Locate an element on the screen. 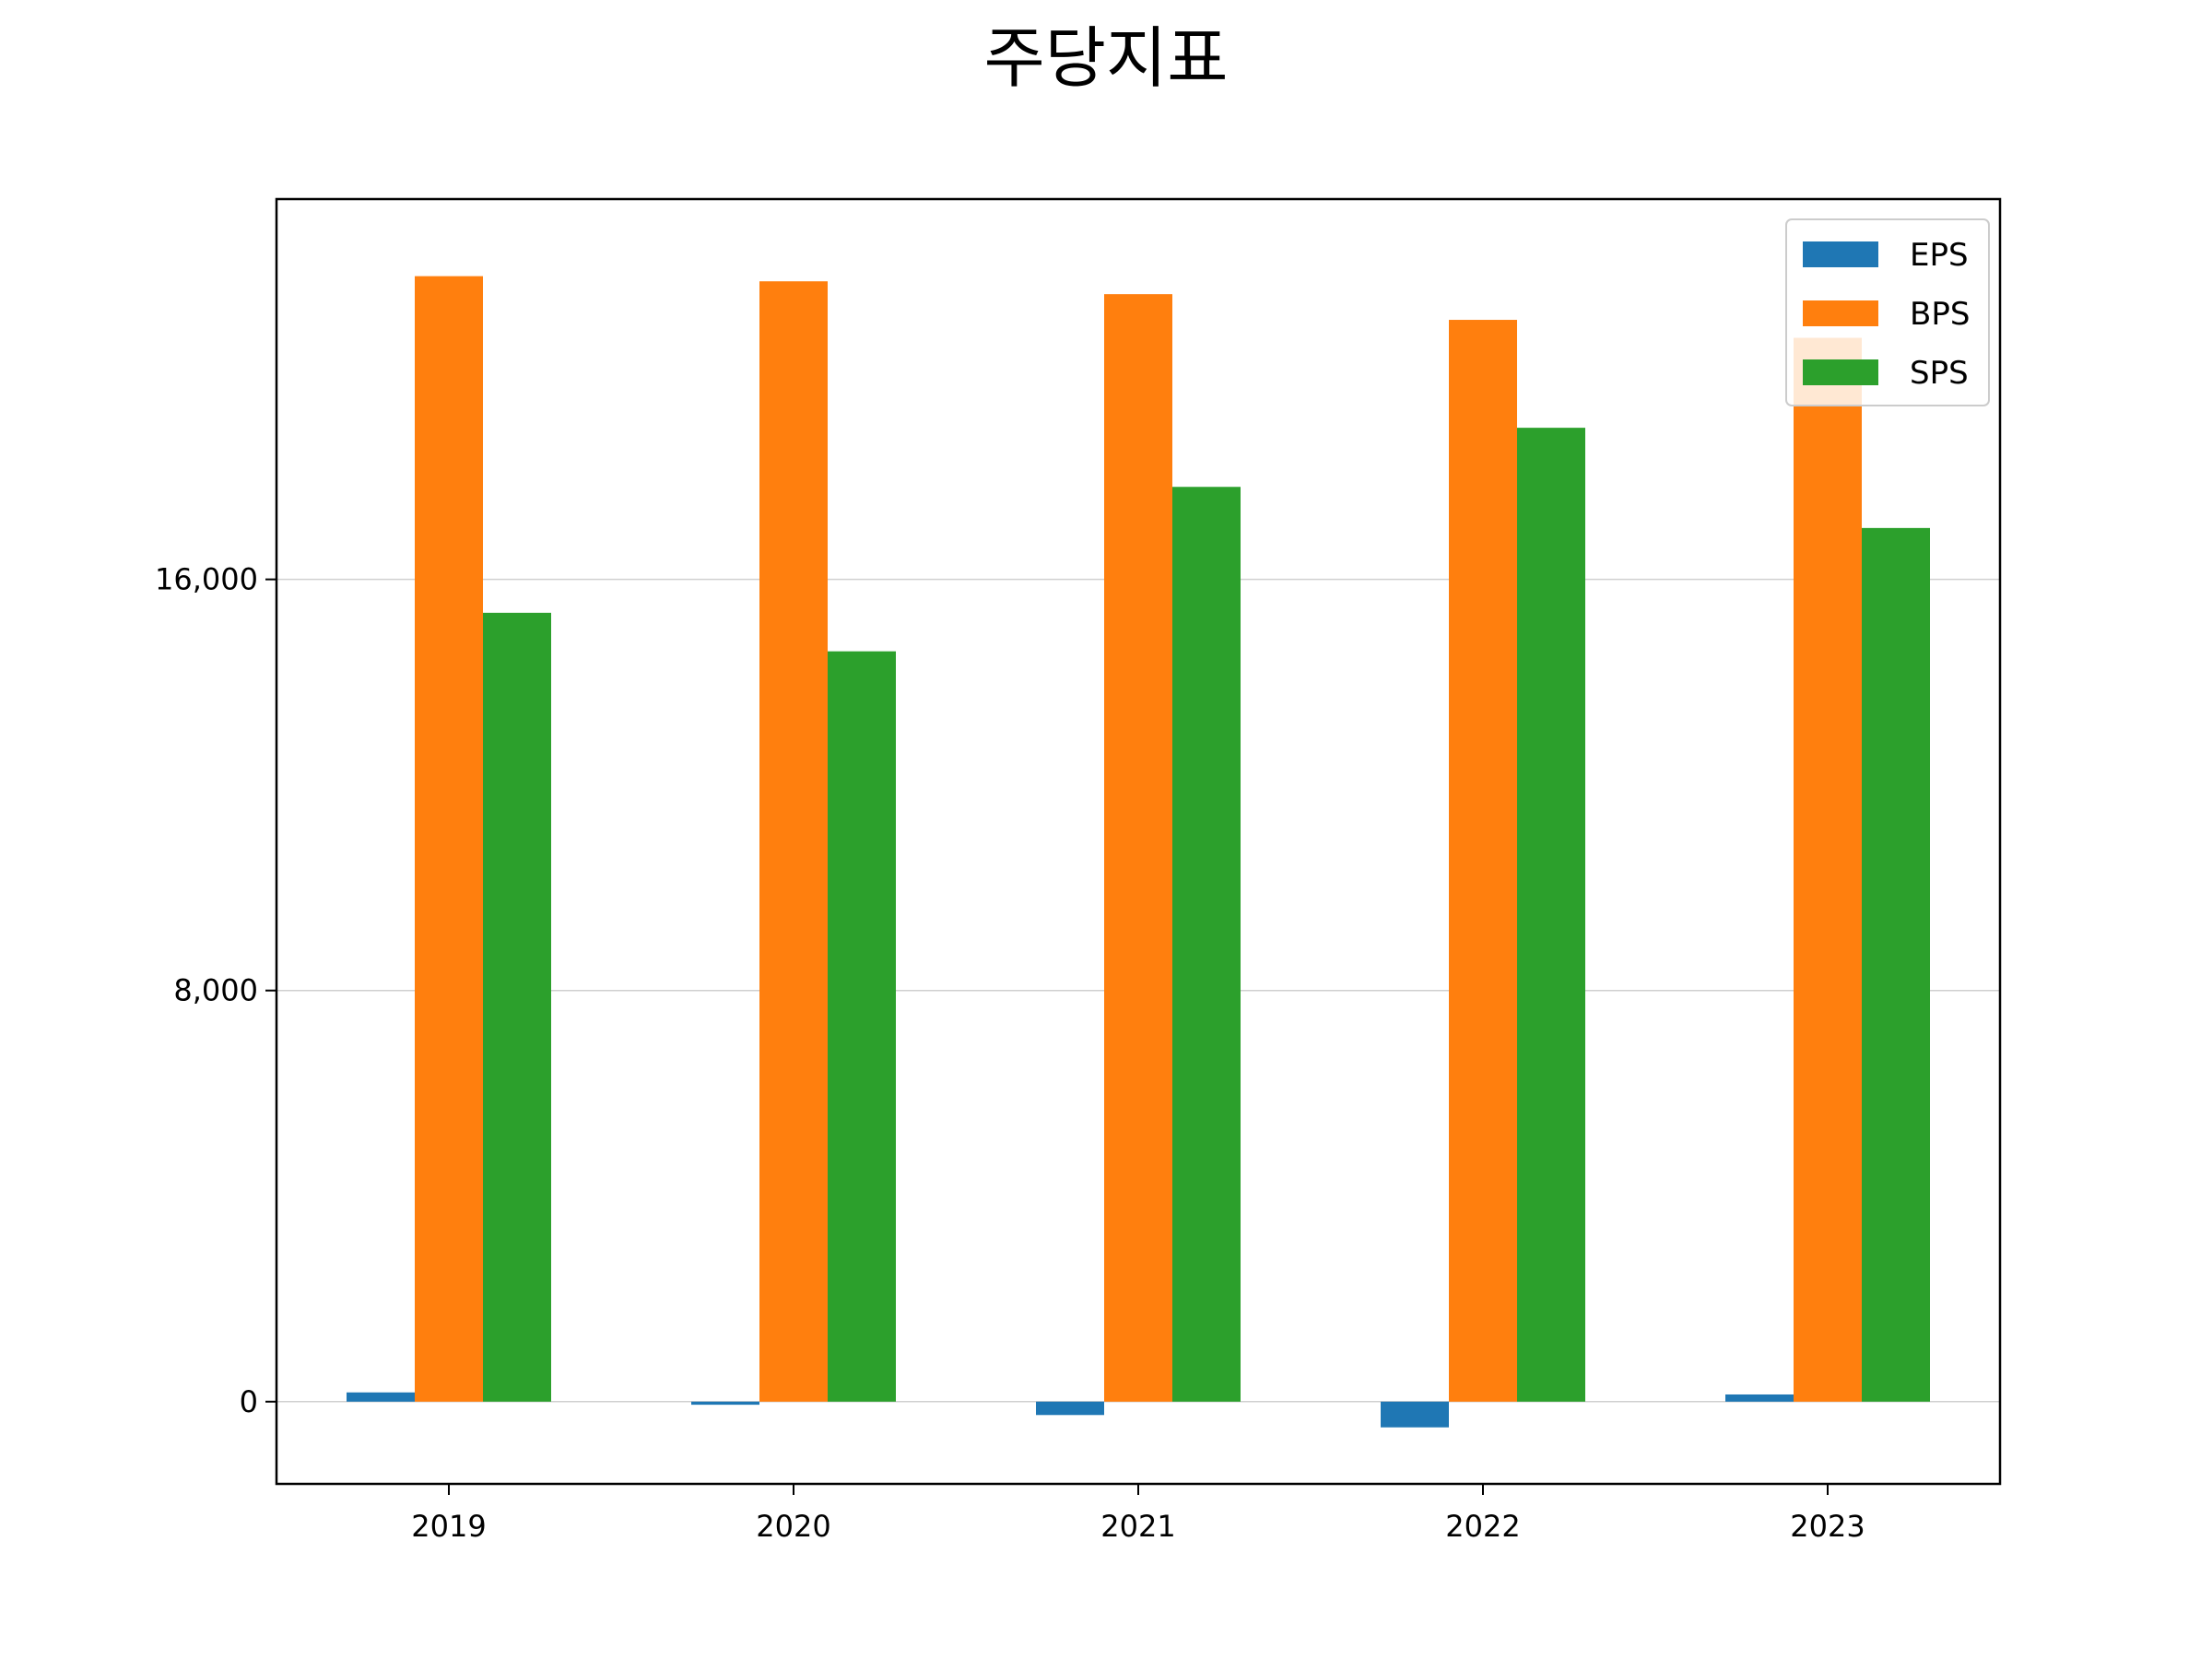  x-axis: 2019 2020 2021 2022 2023 is located at coordinates (1138, 1514).